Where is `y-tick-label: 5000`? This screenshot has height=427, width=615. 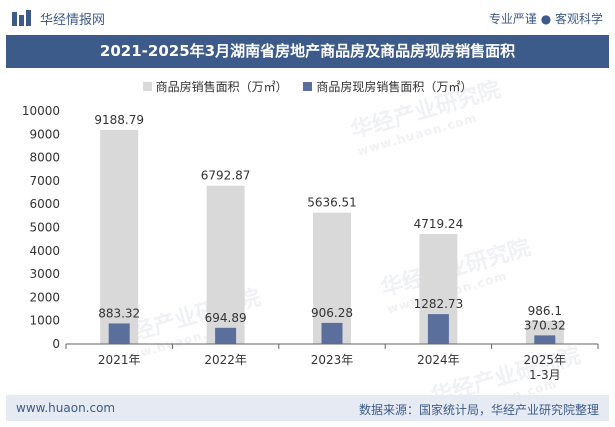 y-tick-label: 5000 is located at coordinates (44, 228).